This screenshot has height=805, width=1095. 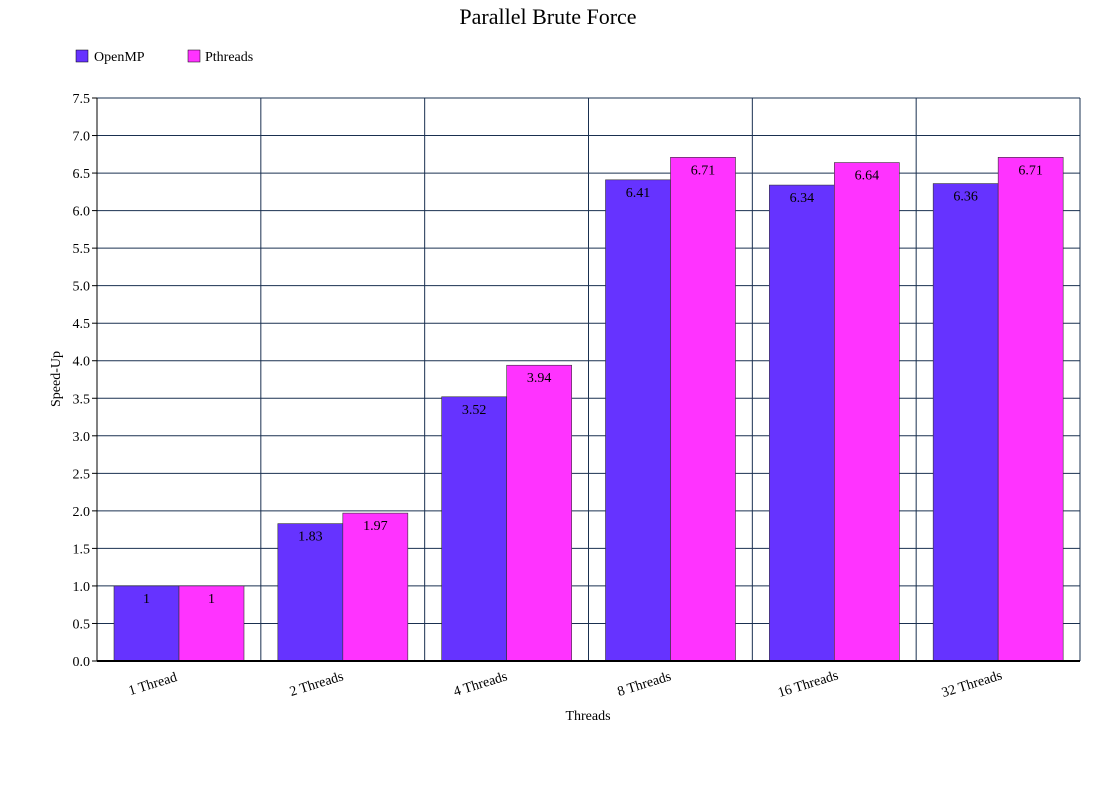 I want to click on y-tick-label: 2.0, so click(x=82, y=512).